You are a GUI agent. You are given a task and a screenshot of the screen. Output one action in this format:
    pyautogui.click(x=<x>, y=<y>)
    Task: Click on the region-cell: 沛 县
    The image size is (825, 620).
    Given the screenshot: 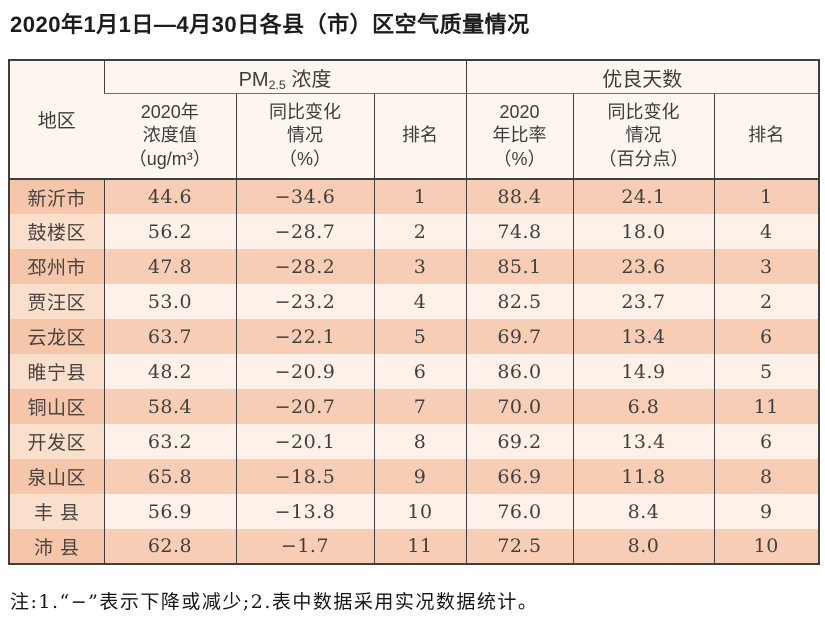 What is the action you would take?
    pyautogui.click(x=56, y=547)
    